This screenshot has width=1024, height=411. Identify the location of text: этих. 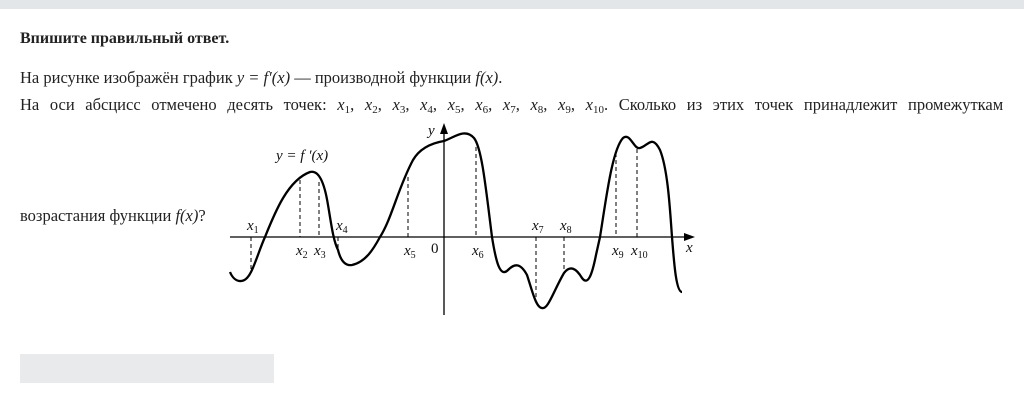
(728, 104).